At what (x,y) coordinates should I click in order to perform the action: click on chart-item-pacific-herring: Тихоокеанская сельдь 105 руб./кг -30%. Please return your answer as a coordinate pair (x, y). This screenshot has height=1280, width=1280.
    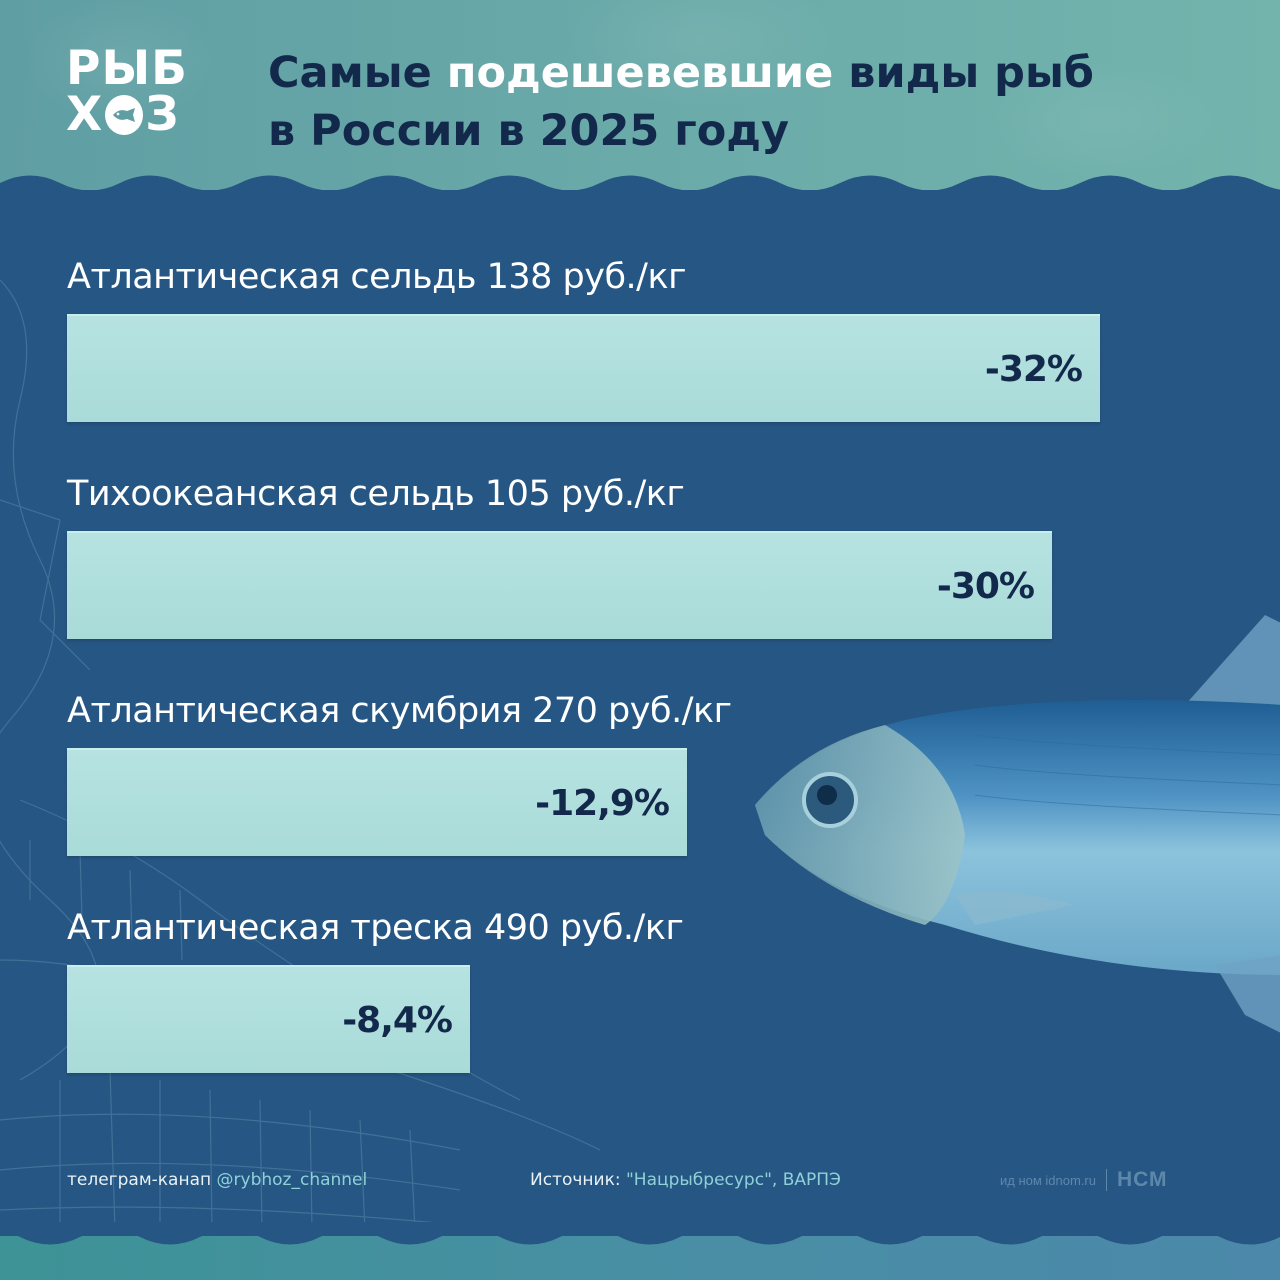
    Looking at the image, I should click on (559, 556).